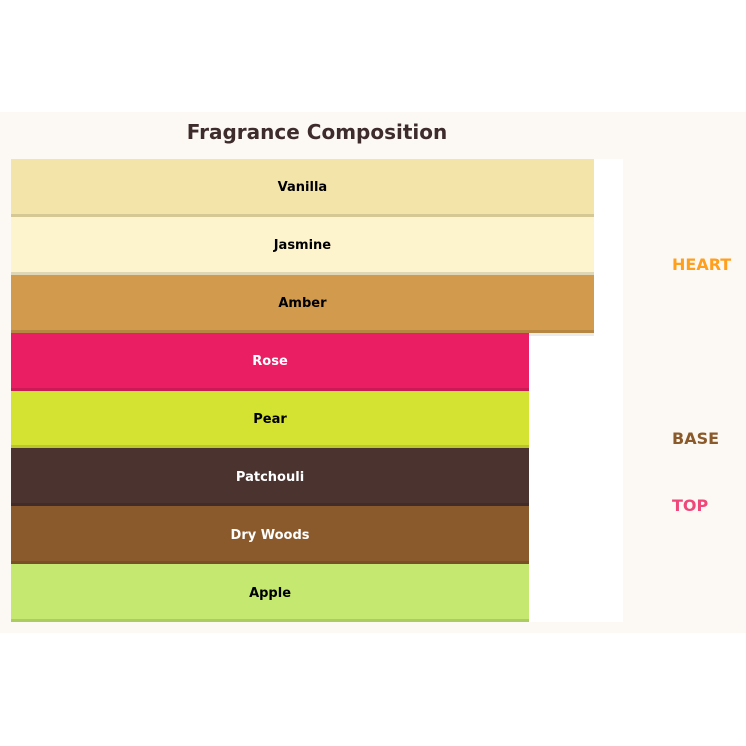 The image size is (746, 746). I want to click on side-label-heart: HEART, so click(702, 264).